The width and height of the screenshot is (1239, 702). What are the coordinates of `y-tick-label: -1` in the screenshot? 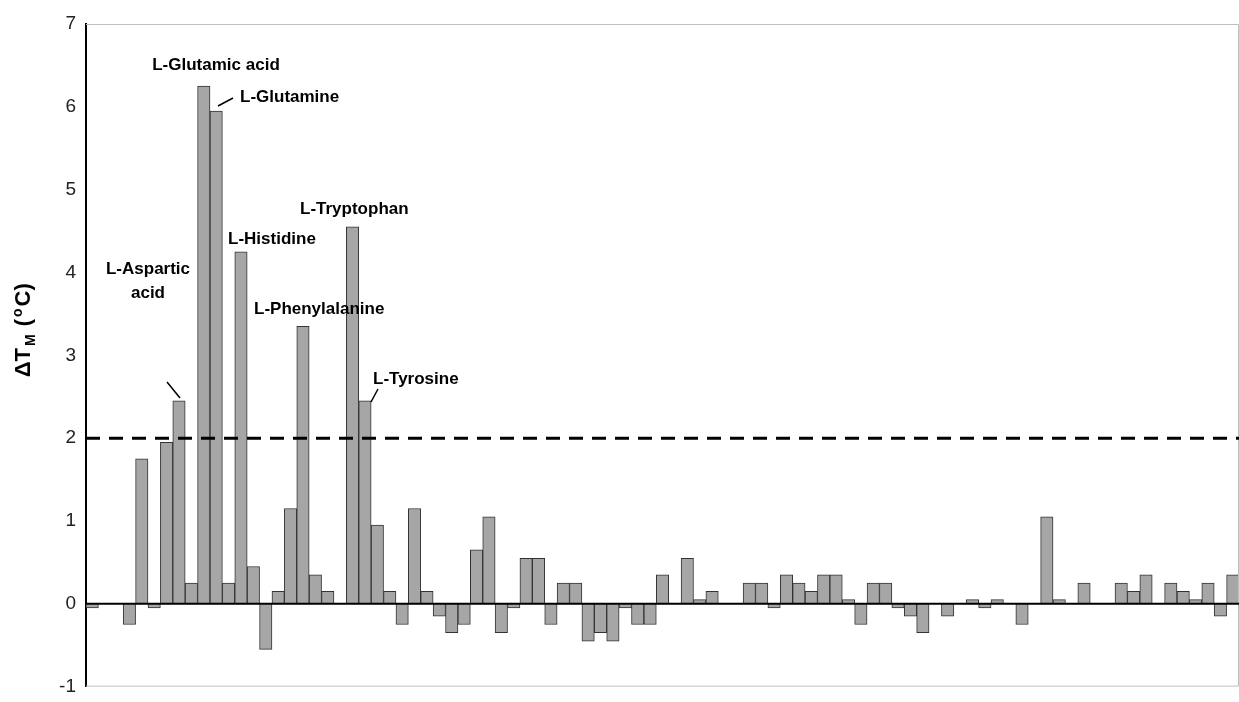 It's located at (67, 685).